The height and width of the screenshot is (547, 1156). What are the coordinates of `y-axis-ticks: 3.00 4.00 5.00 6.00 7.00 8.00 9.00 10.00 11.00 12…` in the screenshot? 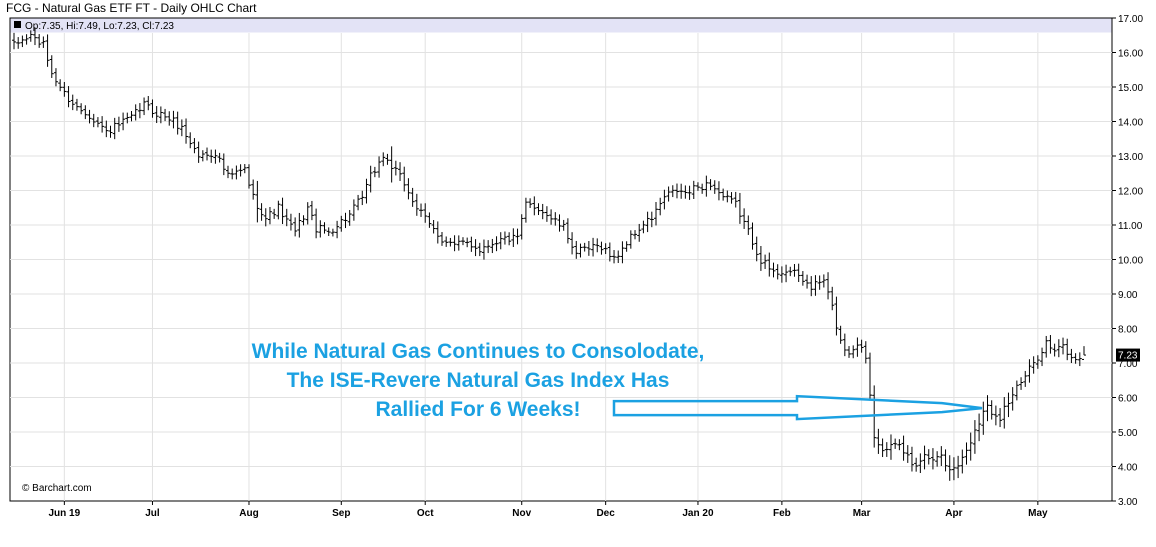 It's located at (1127, 261).